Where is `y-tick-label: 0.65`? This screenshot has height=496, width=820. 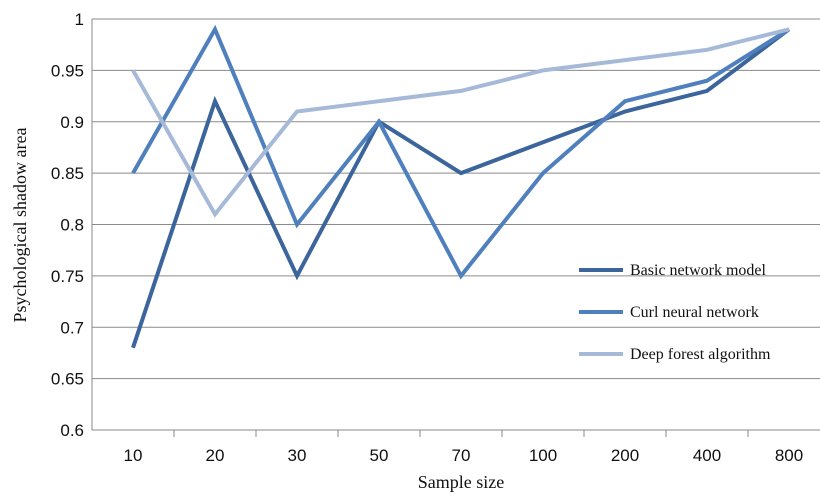 y-tick-label: 0.65 is located at coordinates (67, 379).